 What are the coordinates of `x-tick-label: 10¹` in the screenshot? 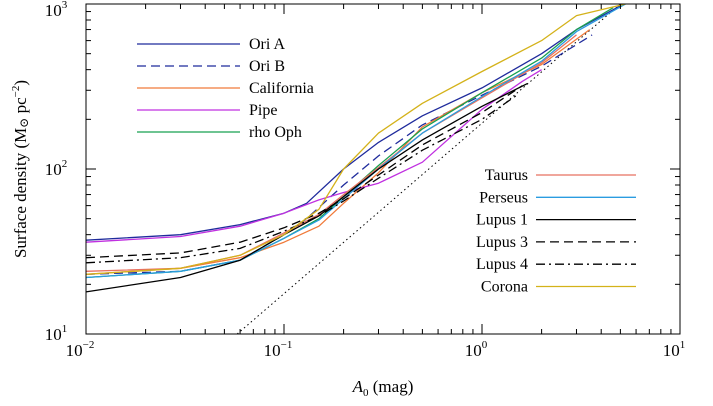 It's located at (674, 349).